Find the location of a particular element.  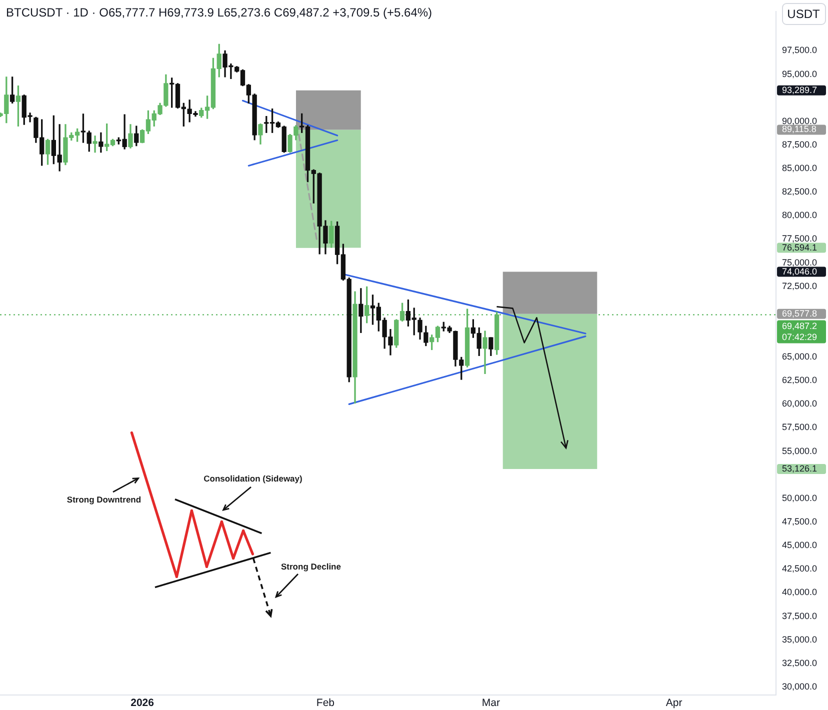

y-tick-label: 57,500.0 is located at coordinates (800, 427).